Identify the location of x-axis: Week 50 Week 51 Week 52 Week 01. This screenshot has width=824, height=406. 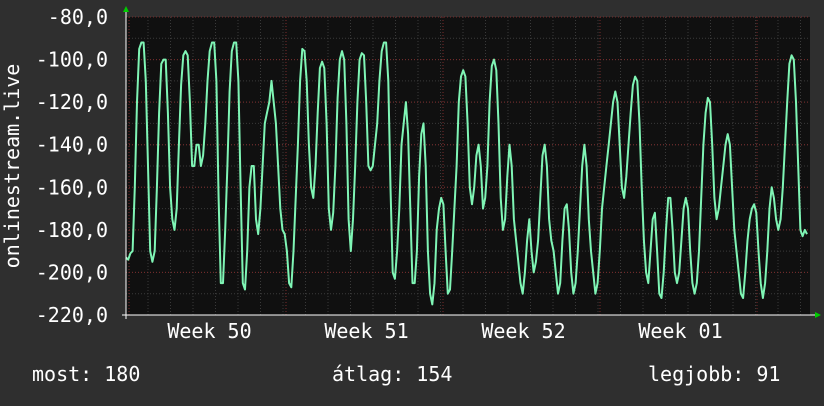
(444, 331).